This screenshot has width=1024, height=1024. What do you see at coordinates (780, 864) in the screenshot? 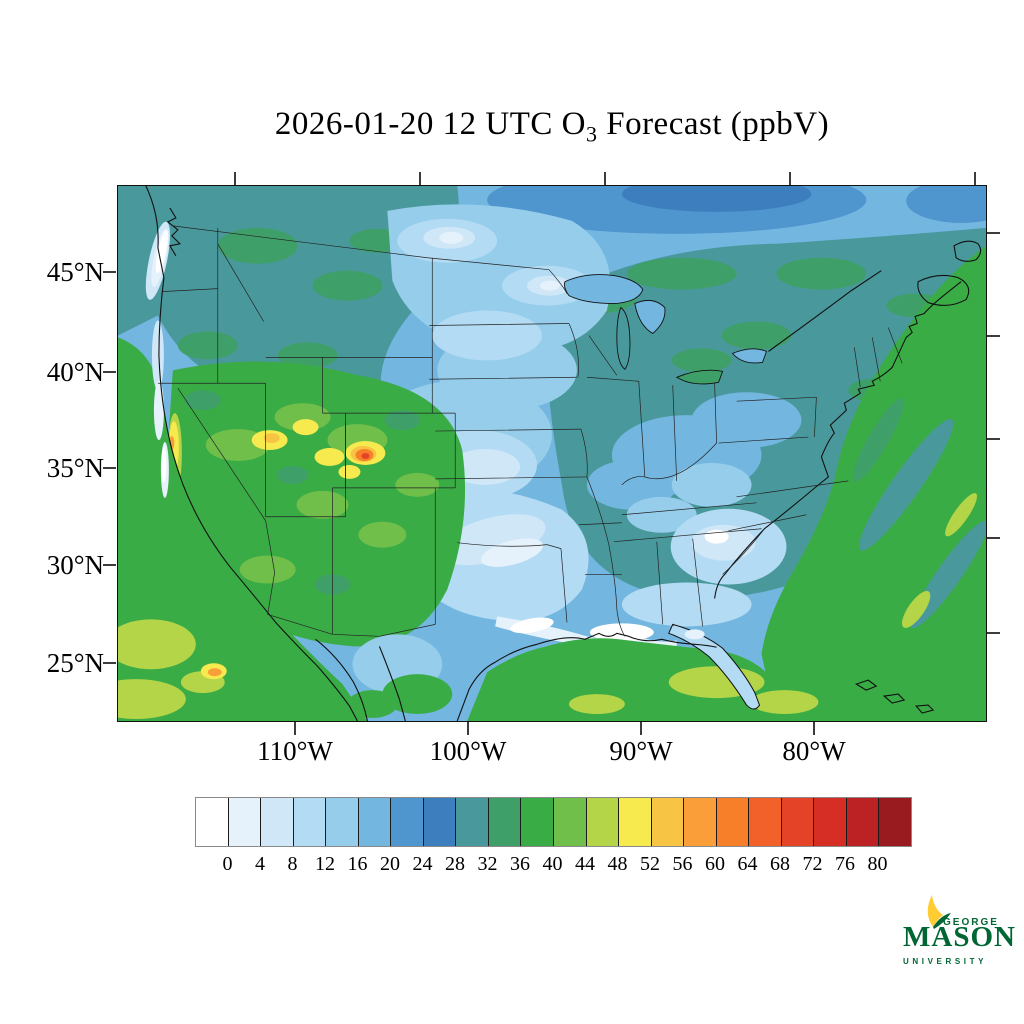
I see `colorbar-tick-label: 68` at bounding box center [780, 864].